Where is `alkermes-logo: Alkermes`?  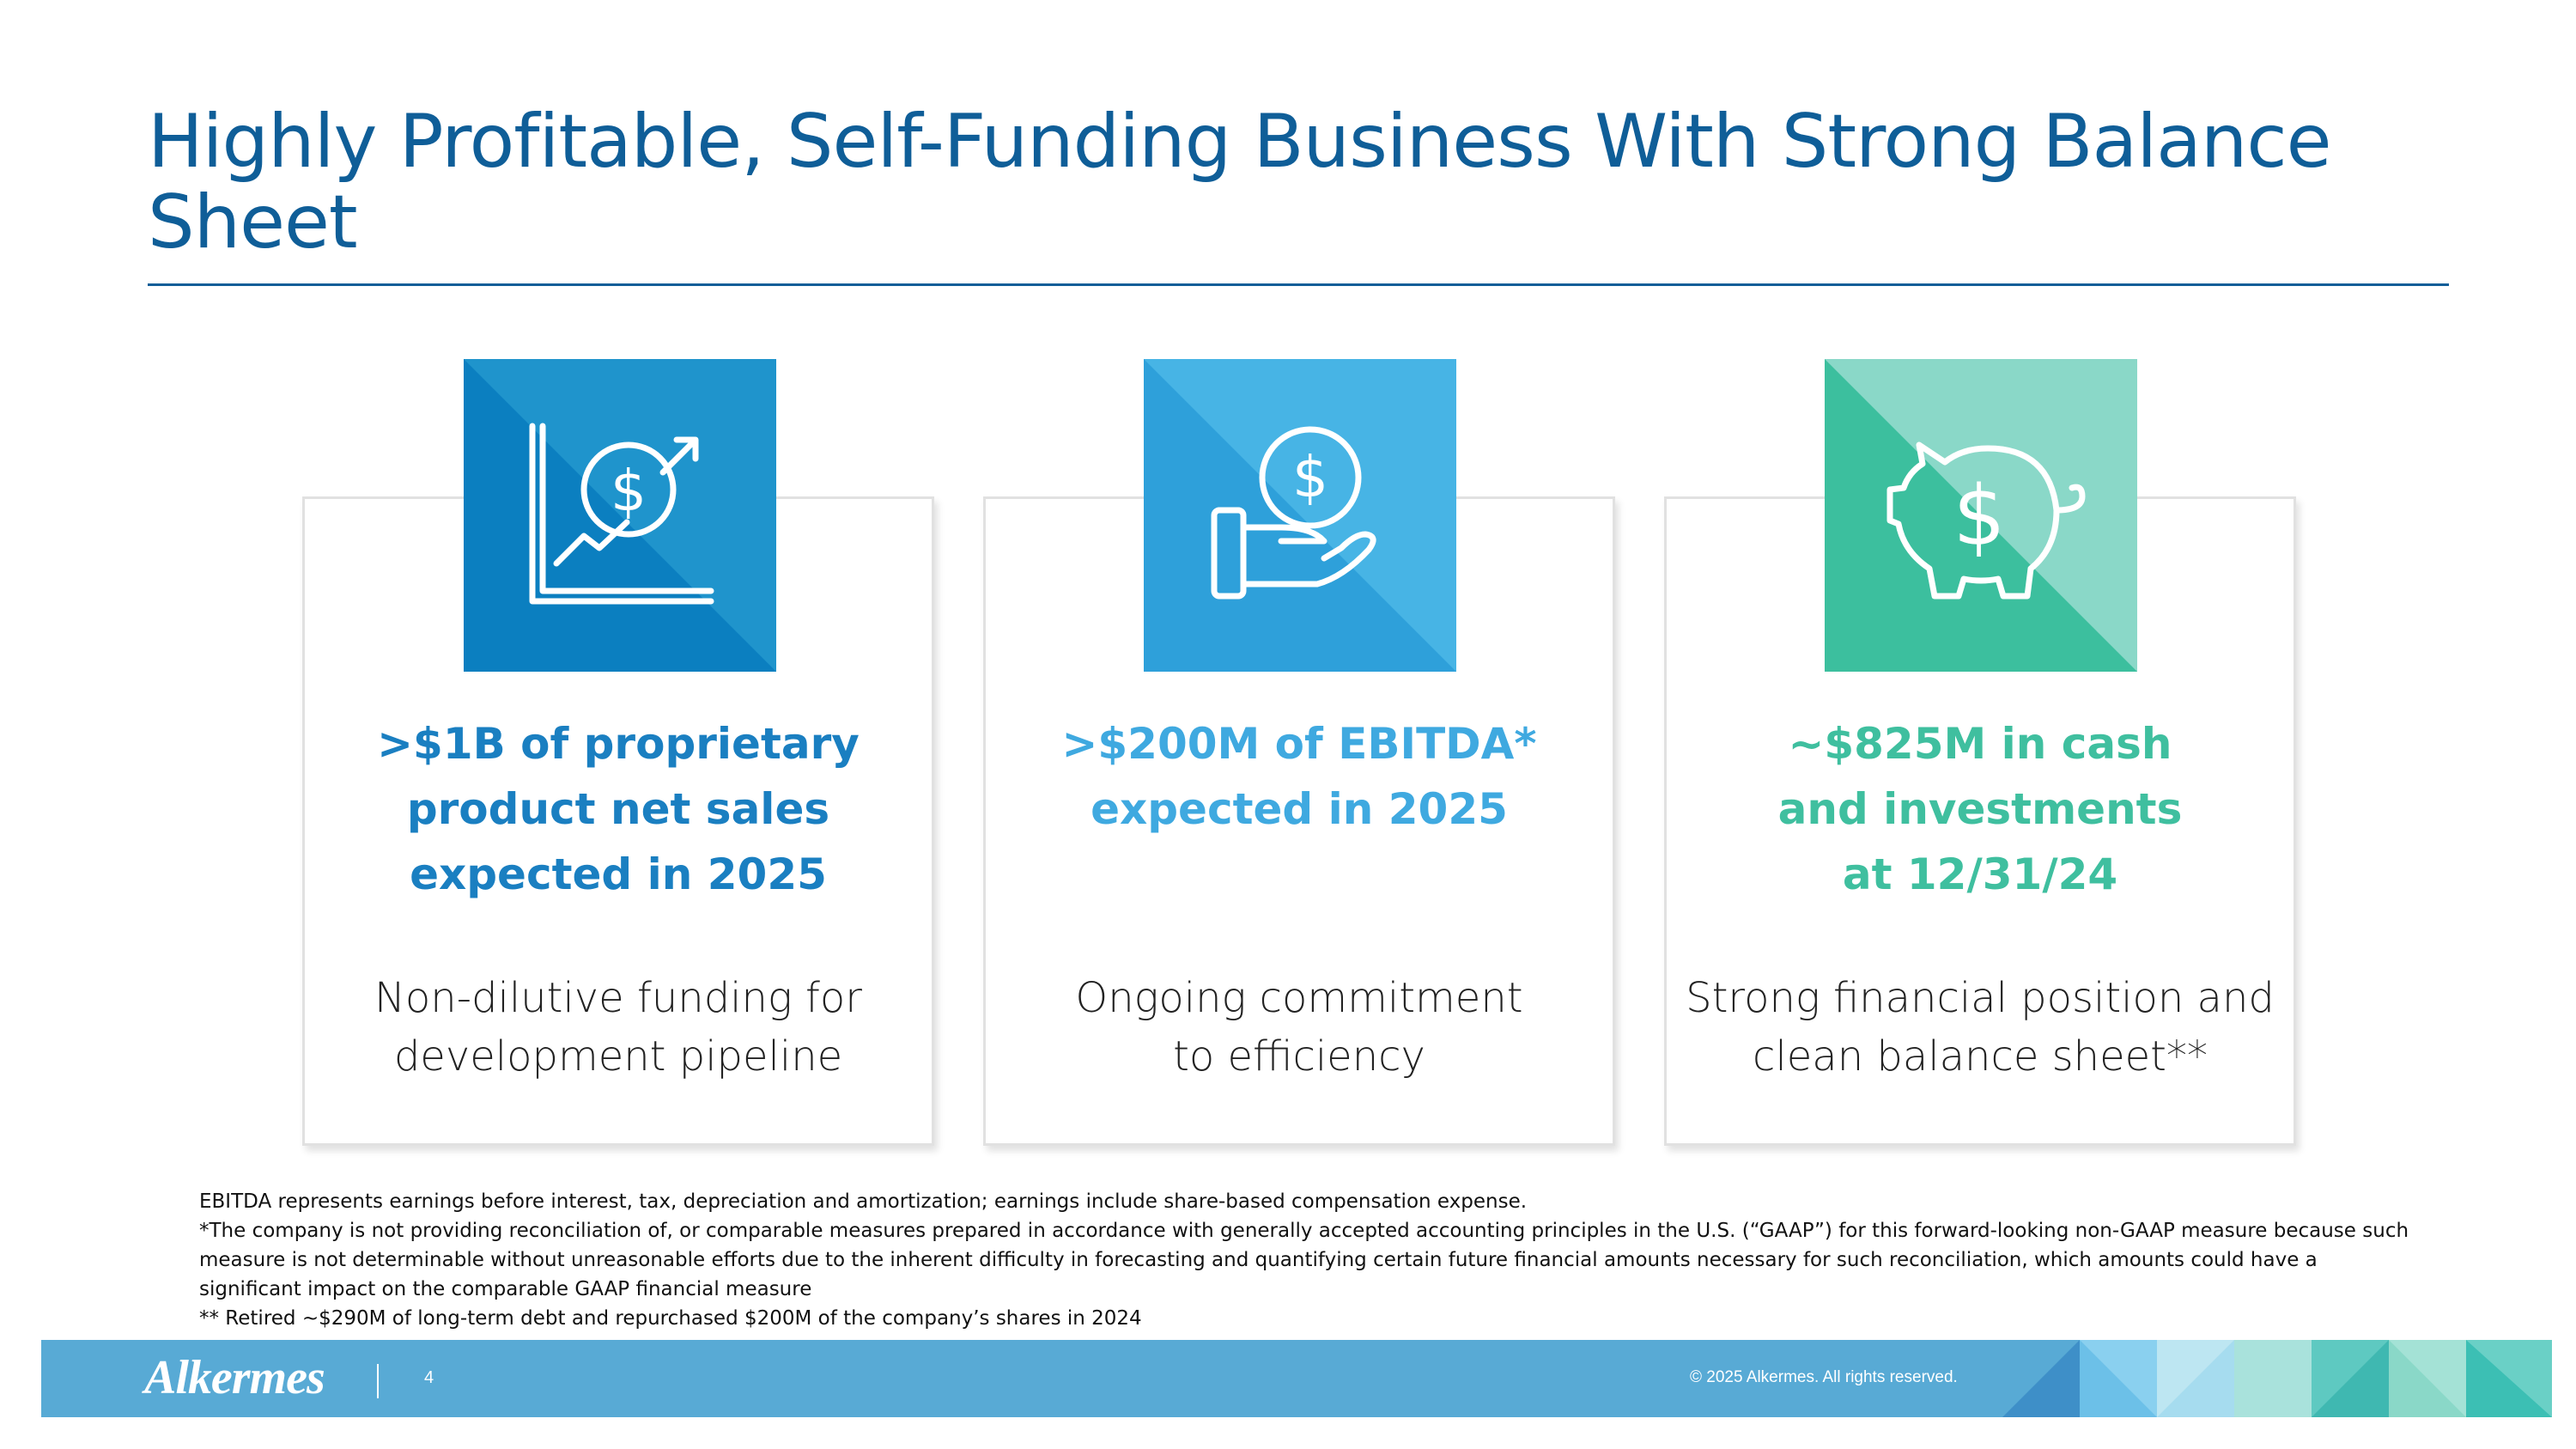 alkermes-logo: Alkermes is located at coordinates (234, 1377).